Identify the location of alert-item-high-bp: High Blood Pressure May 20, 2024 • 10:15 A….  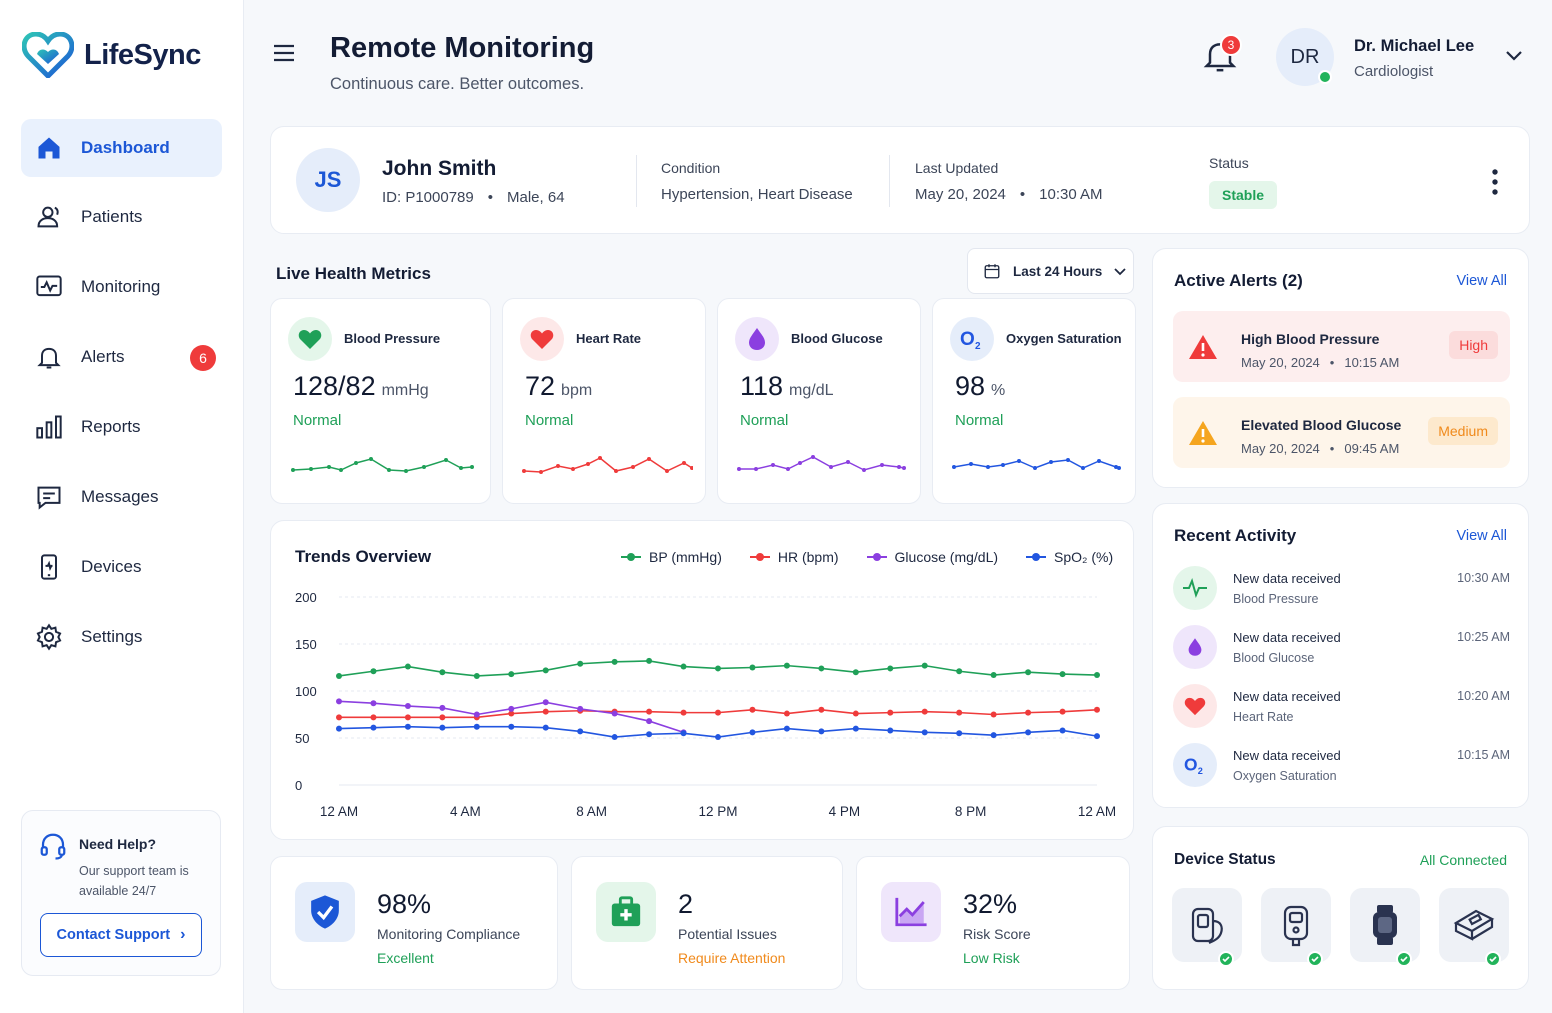
(1341, 346).